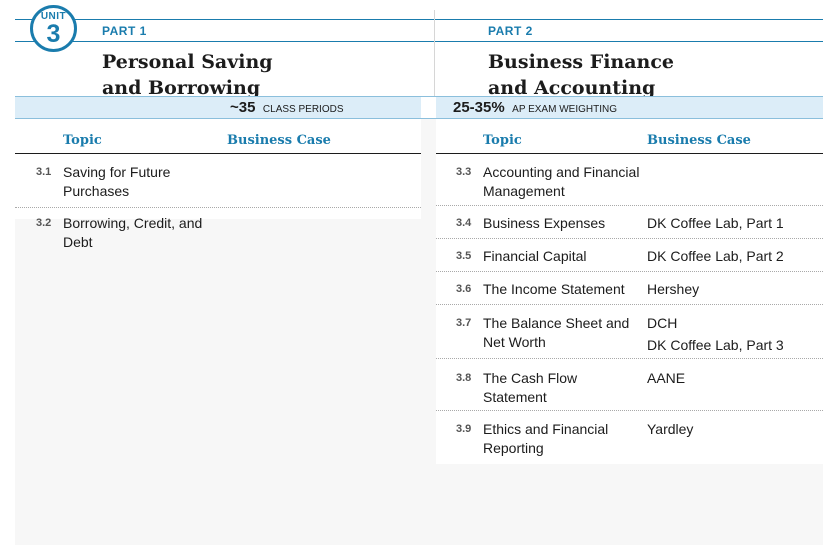  Describe the element at coordinates (434, 53) in the screenshot. I see `header-column-divider` at that location.